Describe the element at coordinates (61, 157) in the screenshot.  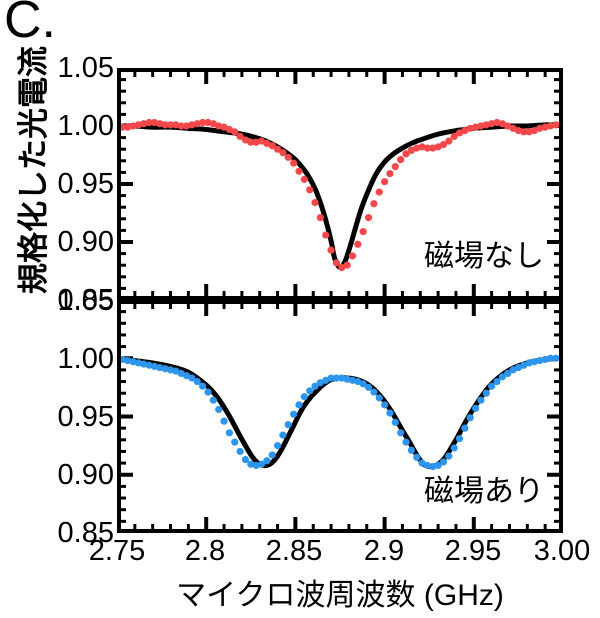
I see `y-tick-labels-top: 1.05 1.00 0.95 0.90 0.85` at that location.